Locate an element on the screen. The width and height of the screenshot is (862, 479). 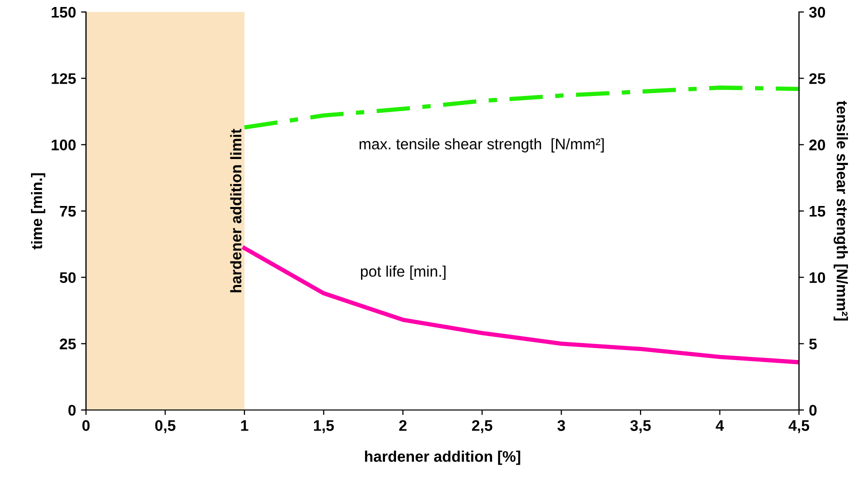
x-tick-label: 3 is located at coordinates (561, 425).